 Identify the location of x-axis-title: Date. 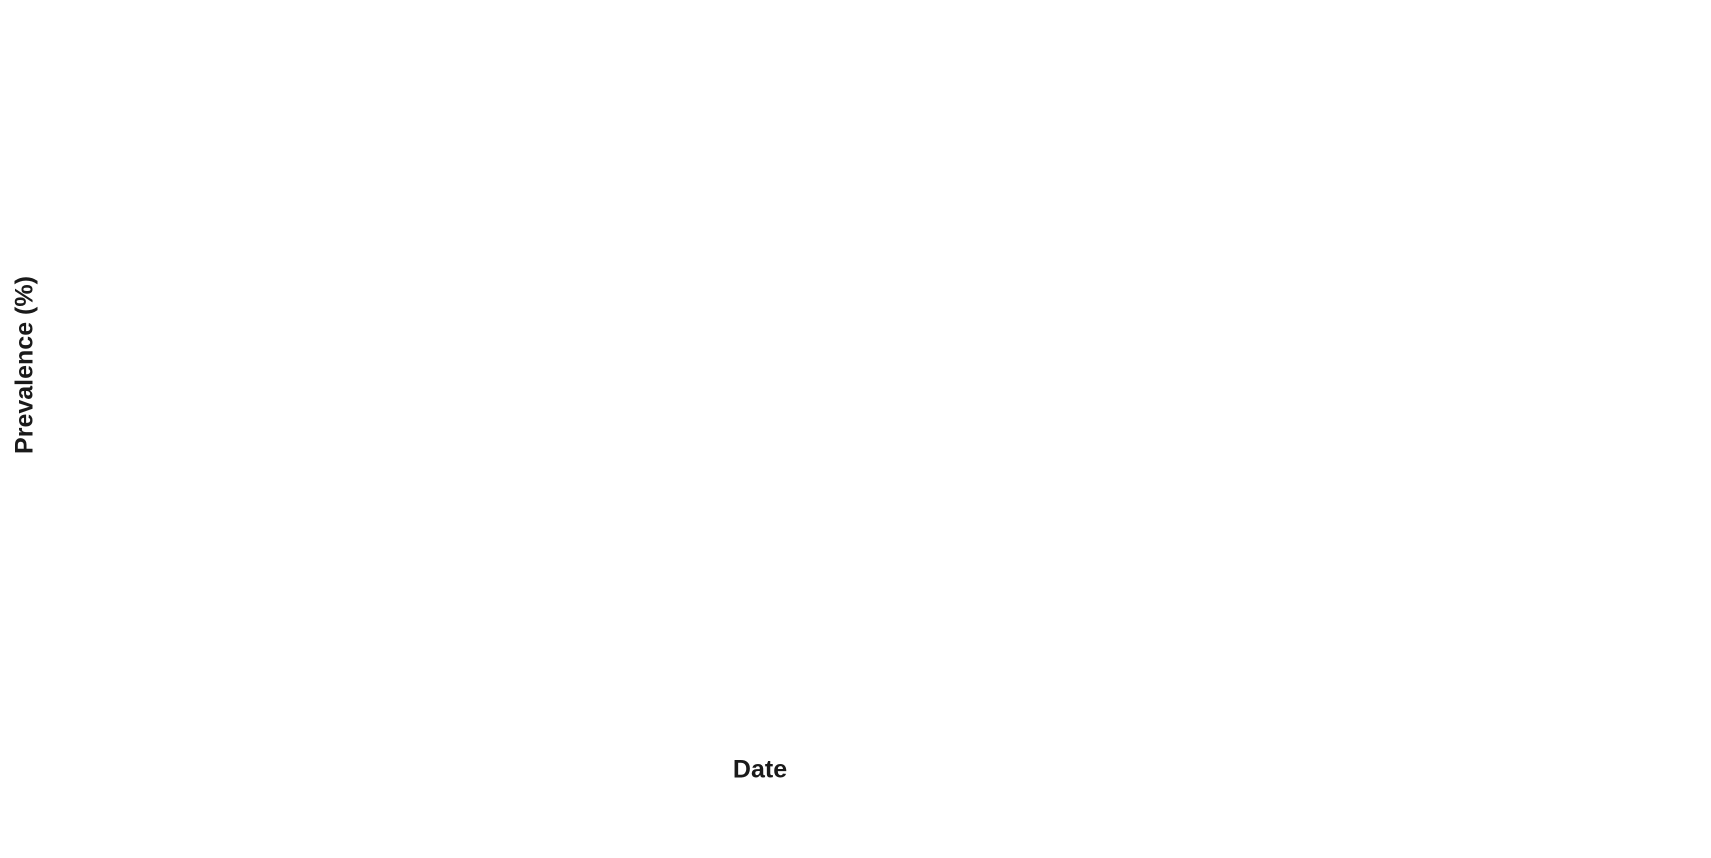
(760, 770).